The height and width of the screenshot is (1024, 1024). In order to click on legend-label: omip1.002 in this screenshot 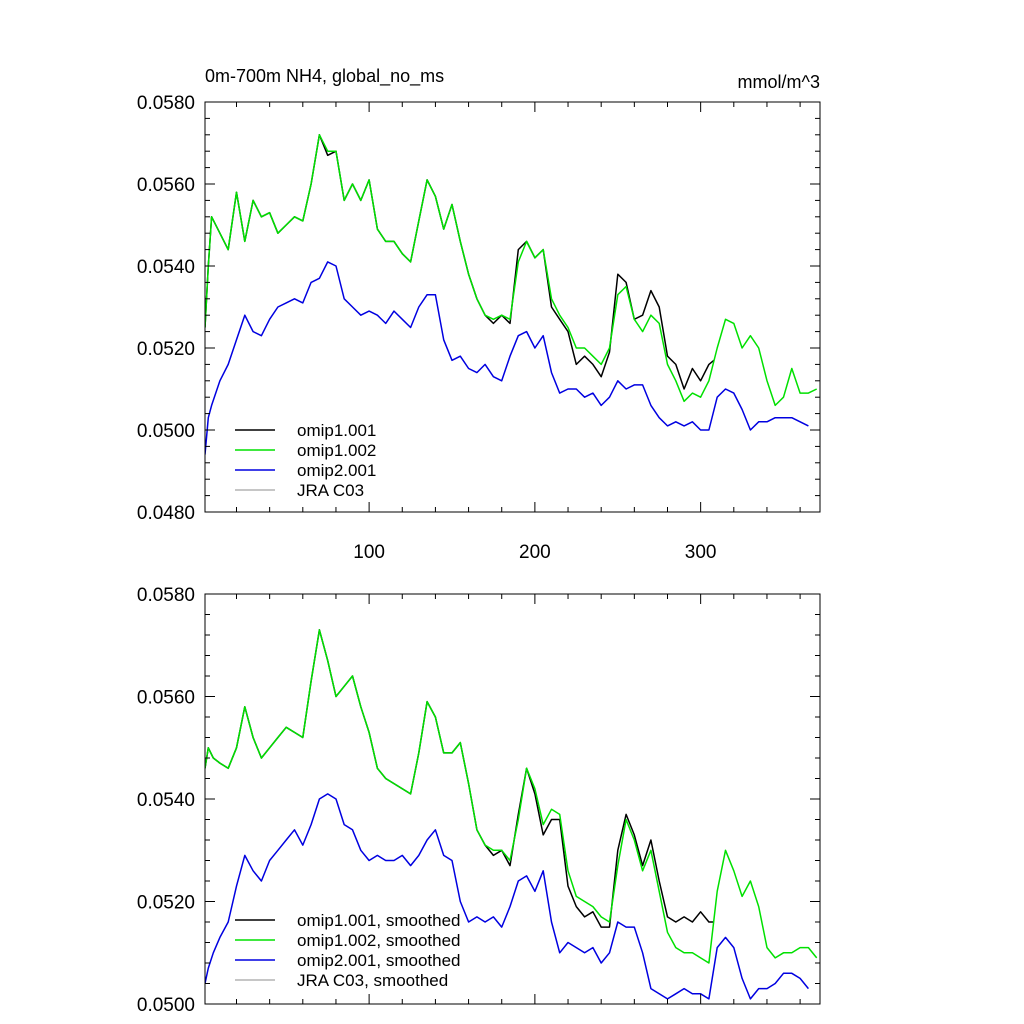, I will do `click(336, 450)`.